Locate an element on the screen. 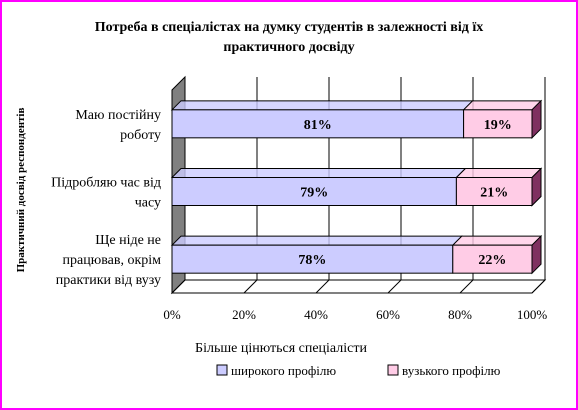 This screenshot has width=578, height=410. legend-label: широкого профілю is located at coordinates (283, 370).